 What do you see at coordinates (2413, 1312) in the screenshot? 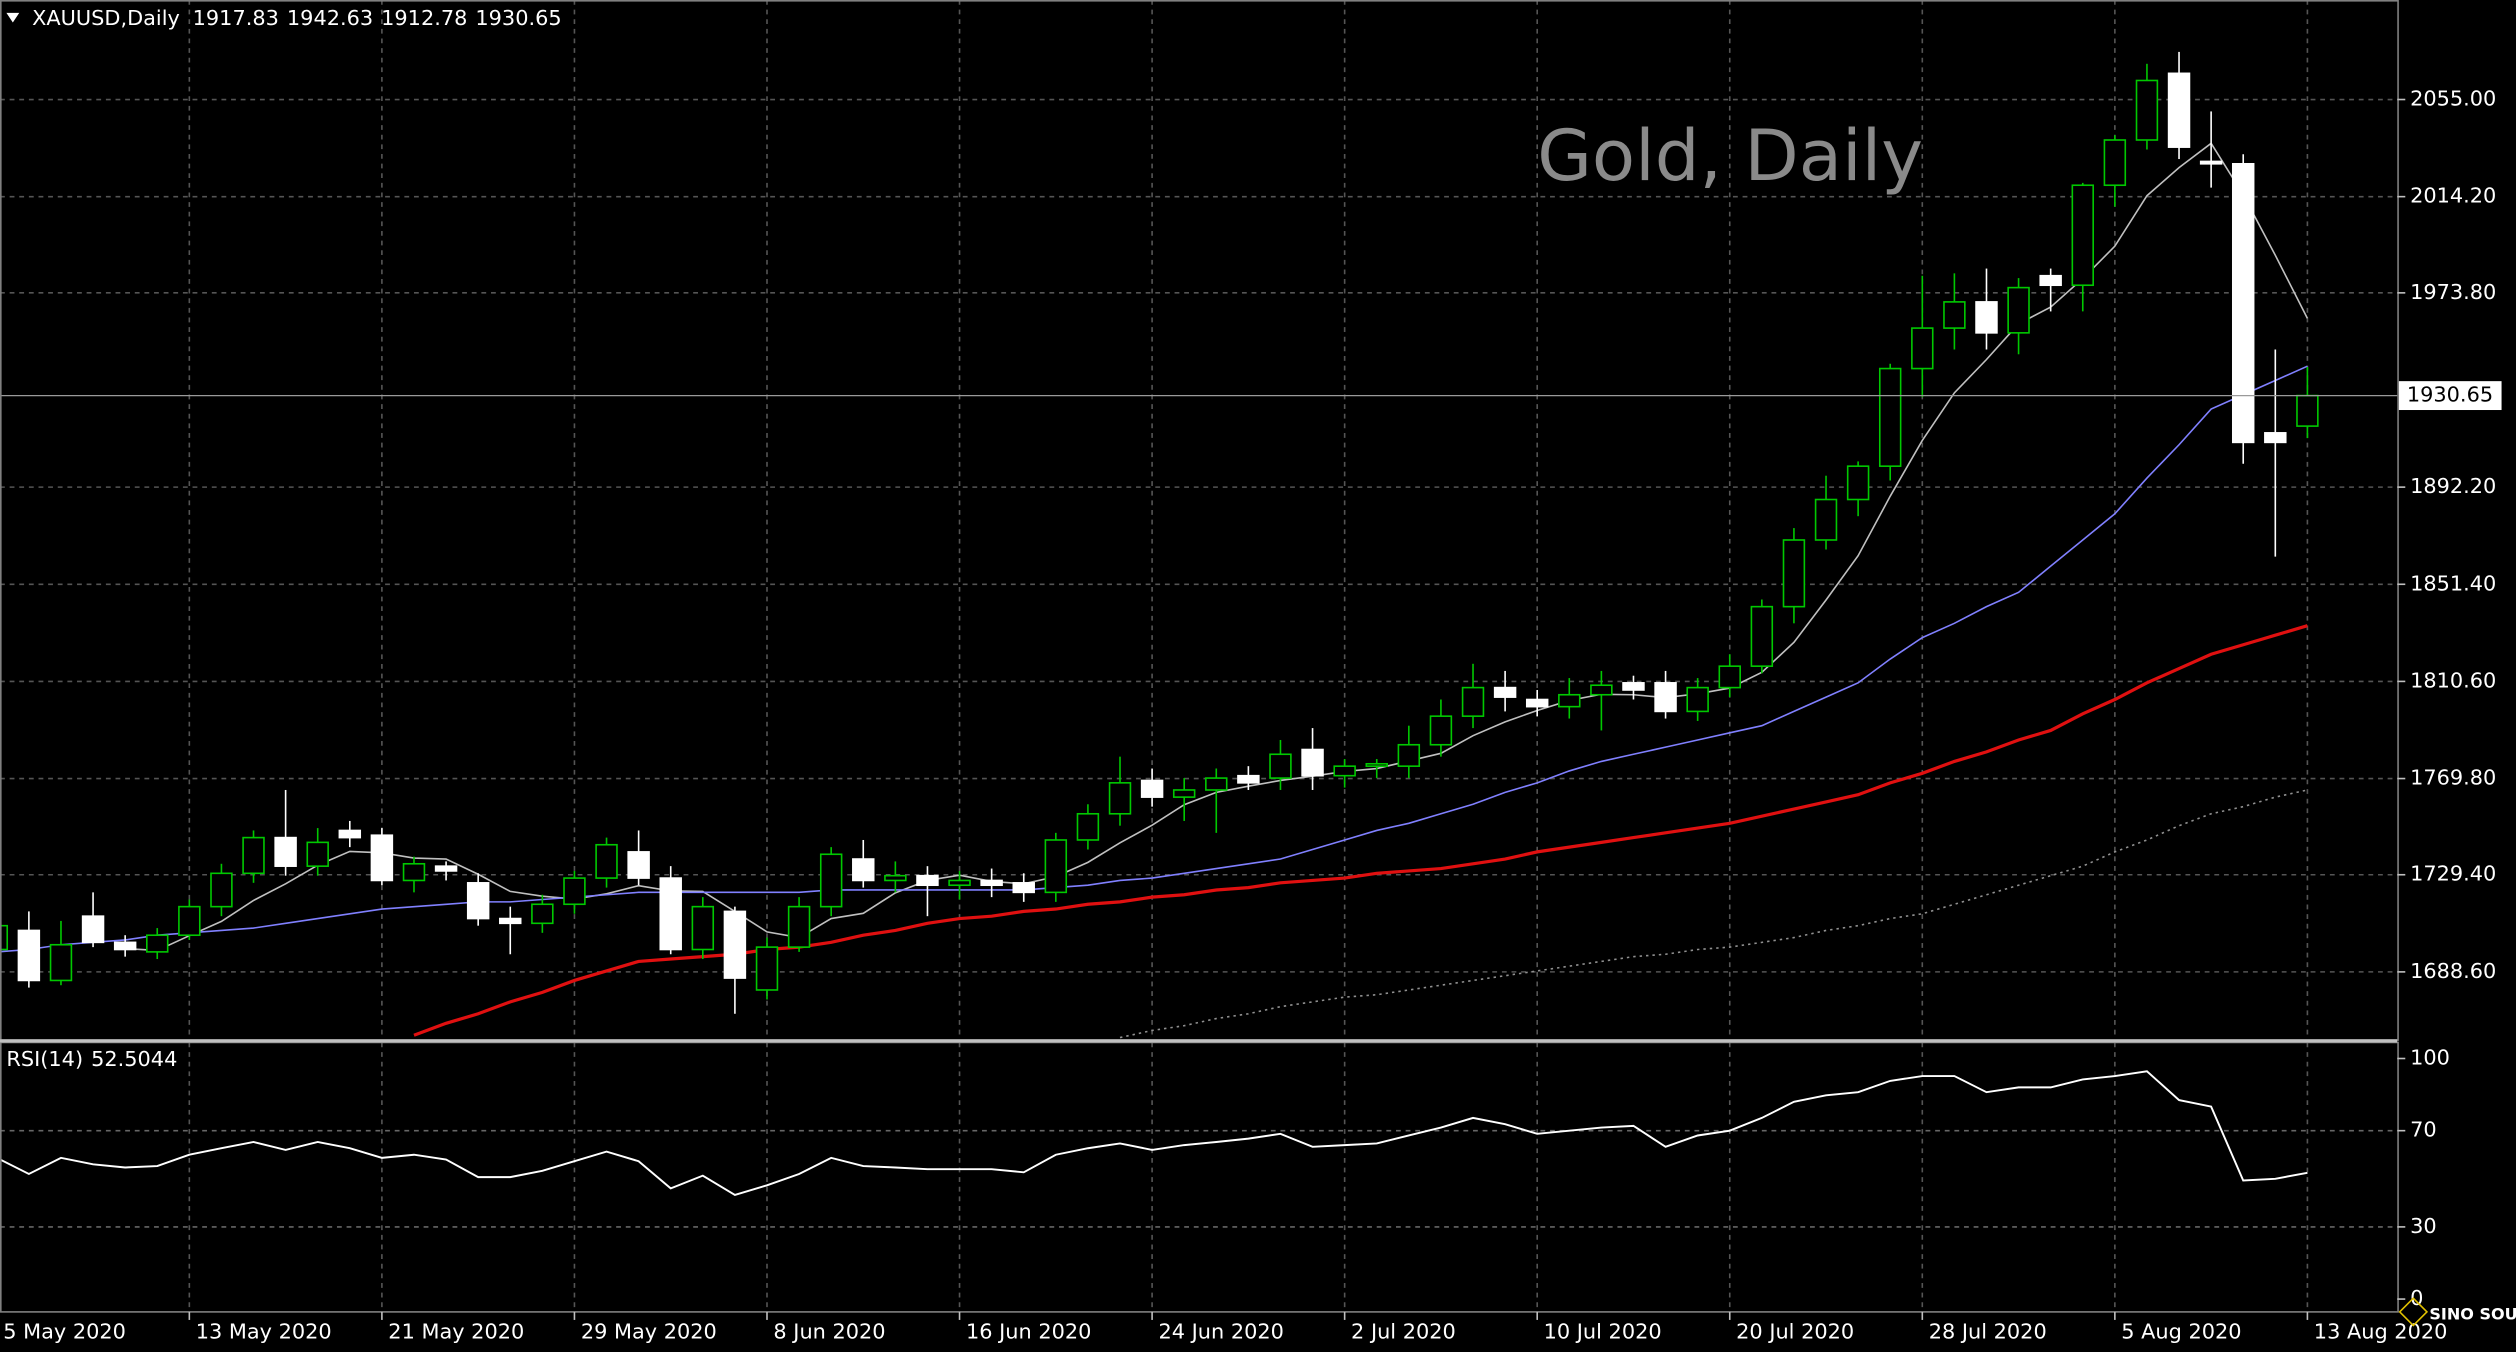
I see `logo-icon` at bounding box center [2413, 1312].